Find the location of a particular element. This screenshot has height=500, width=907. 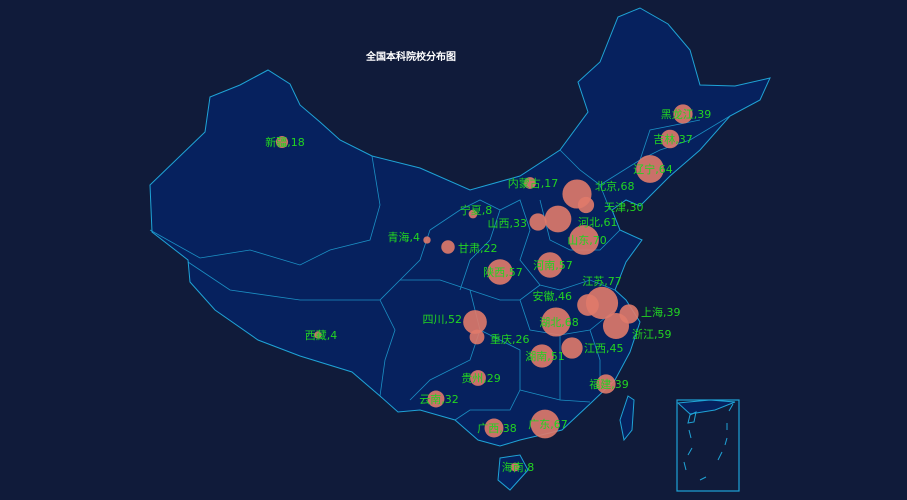

point-label: 广西,38 is located at coordinates (497, 428).